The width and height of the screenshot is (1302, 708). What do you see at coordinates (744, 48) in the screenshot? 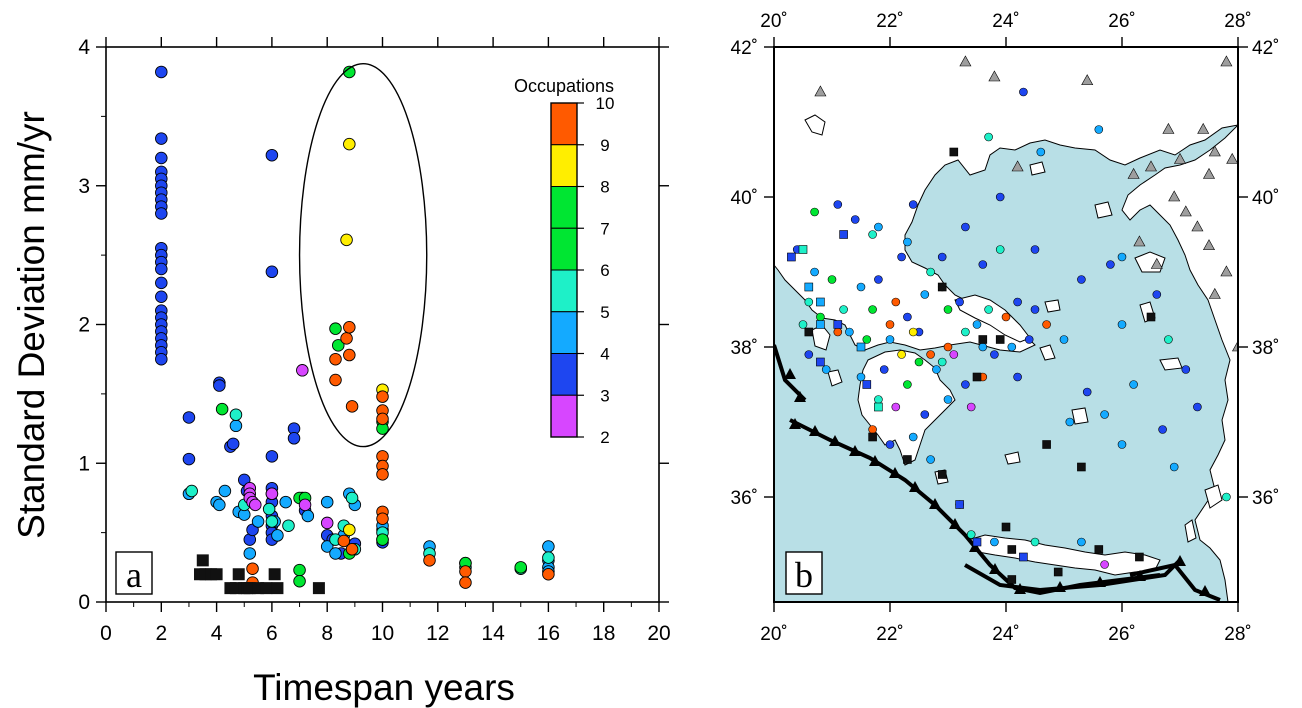
I see `map-y-tick-label-left: 42˚` at bounding box center [744, 48].